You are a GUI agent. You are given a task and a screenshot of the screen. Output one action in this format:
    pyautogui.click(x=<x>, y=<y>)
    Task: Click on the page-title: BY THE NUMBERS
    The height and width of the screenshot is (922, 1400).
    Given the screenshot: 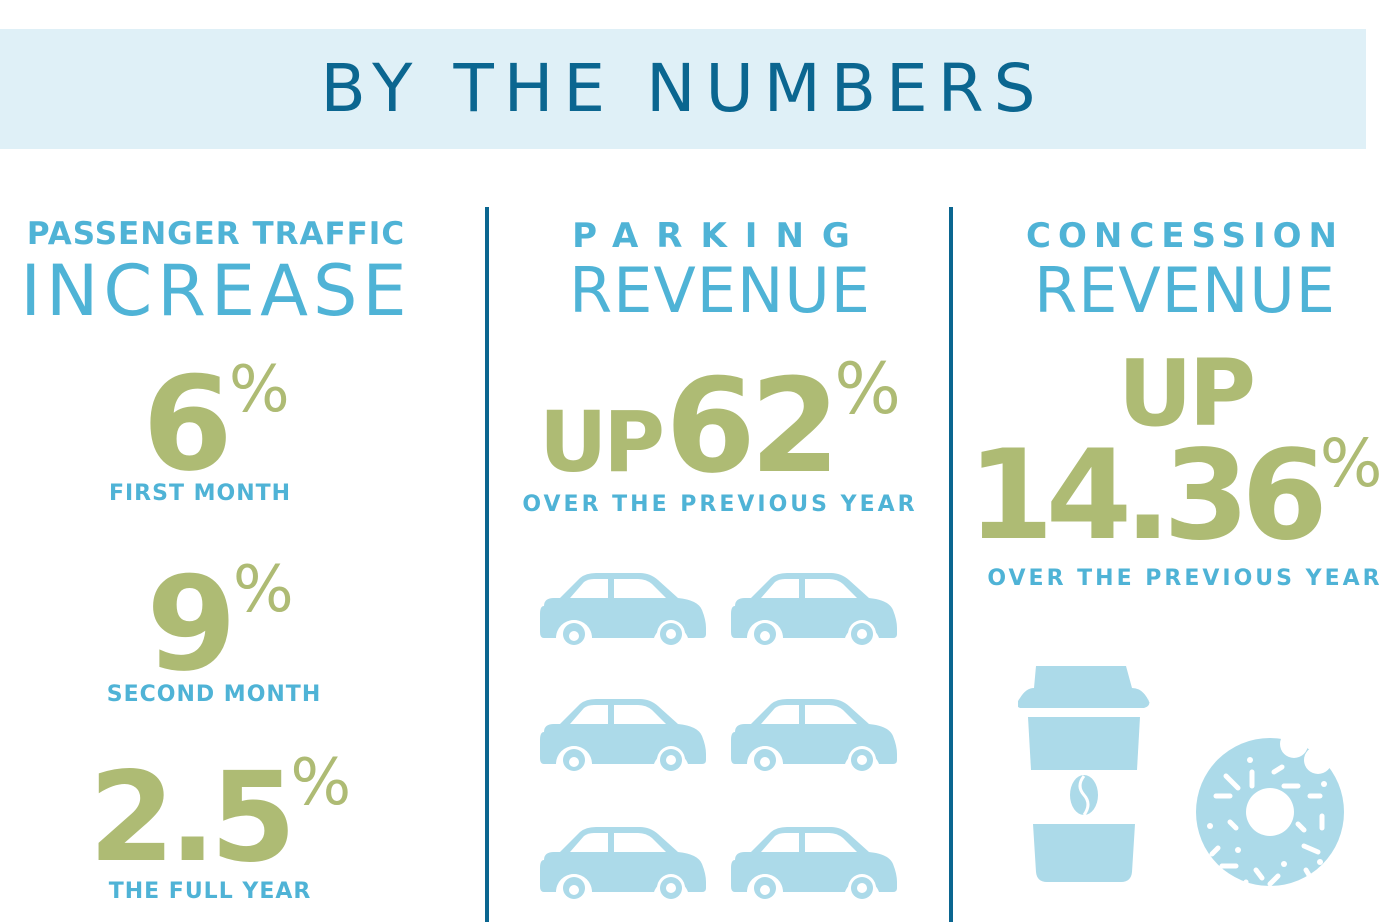 What is the action you would take?
    pyautogui.click(x=683, y=88)
    